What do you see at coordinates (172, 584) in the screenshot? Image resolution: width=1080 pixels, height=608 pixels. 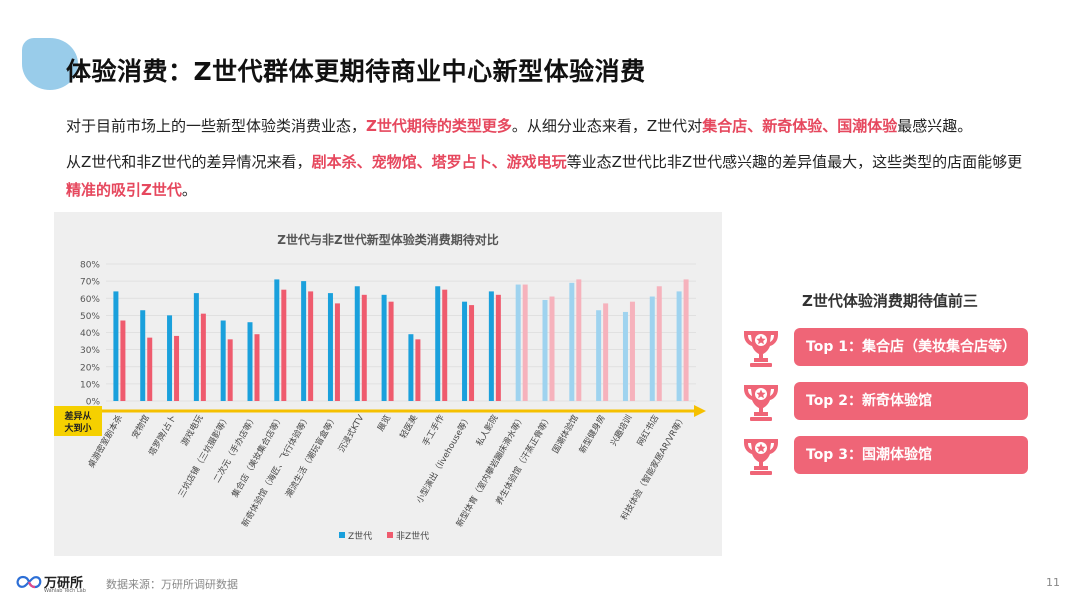 I see `data-source: 数据来源：万研所调研数据` at bounding box center [172, 584].